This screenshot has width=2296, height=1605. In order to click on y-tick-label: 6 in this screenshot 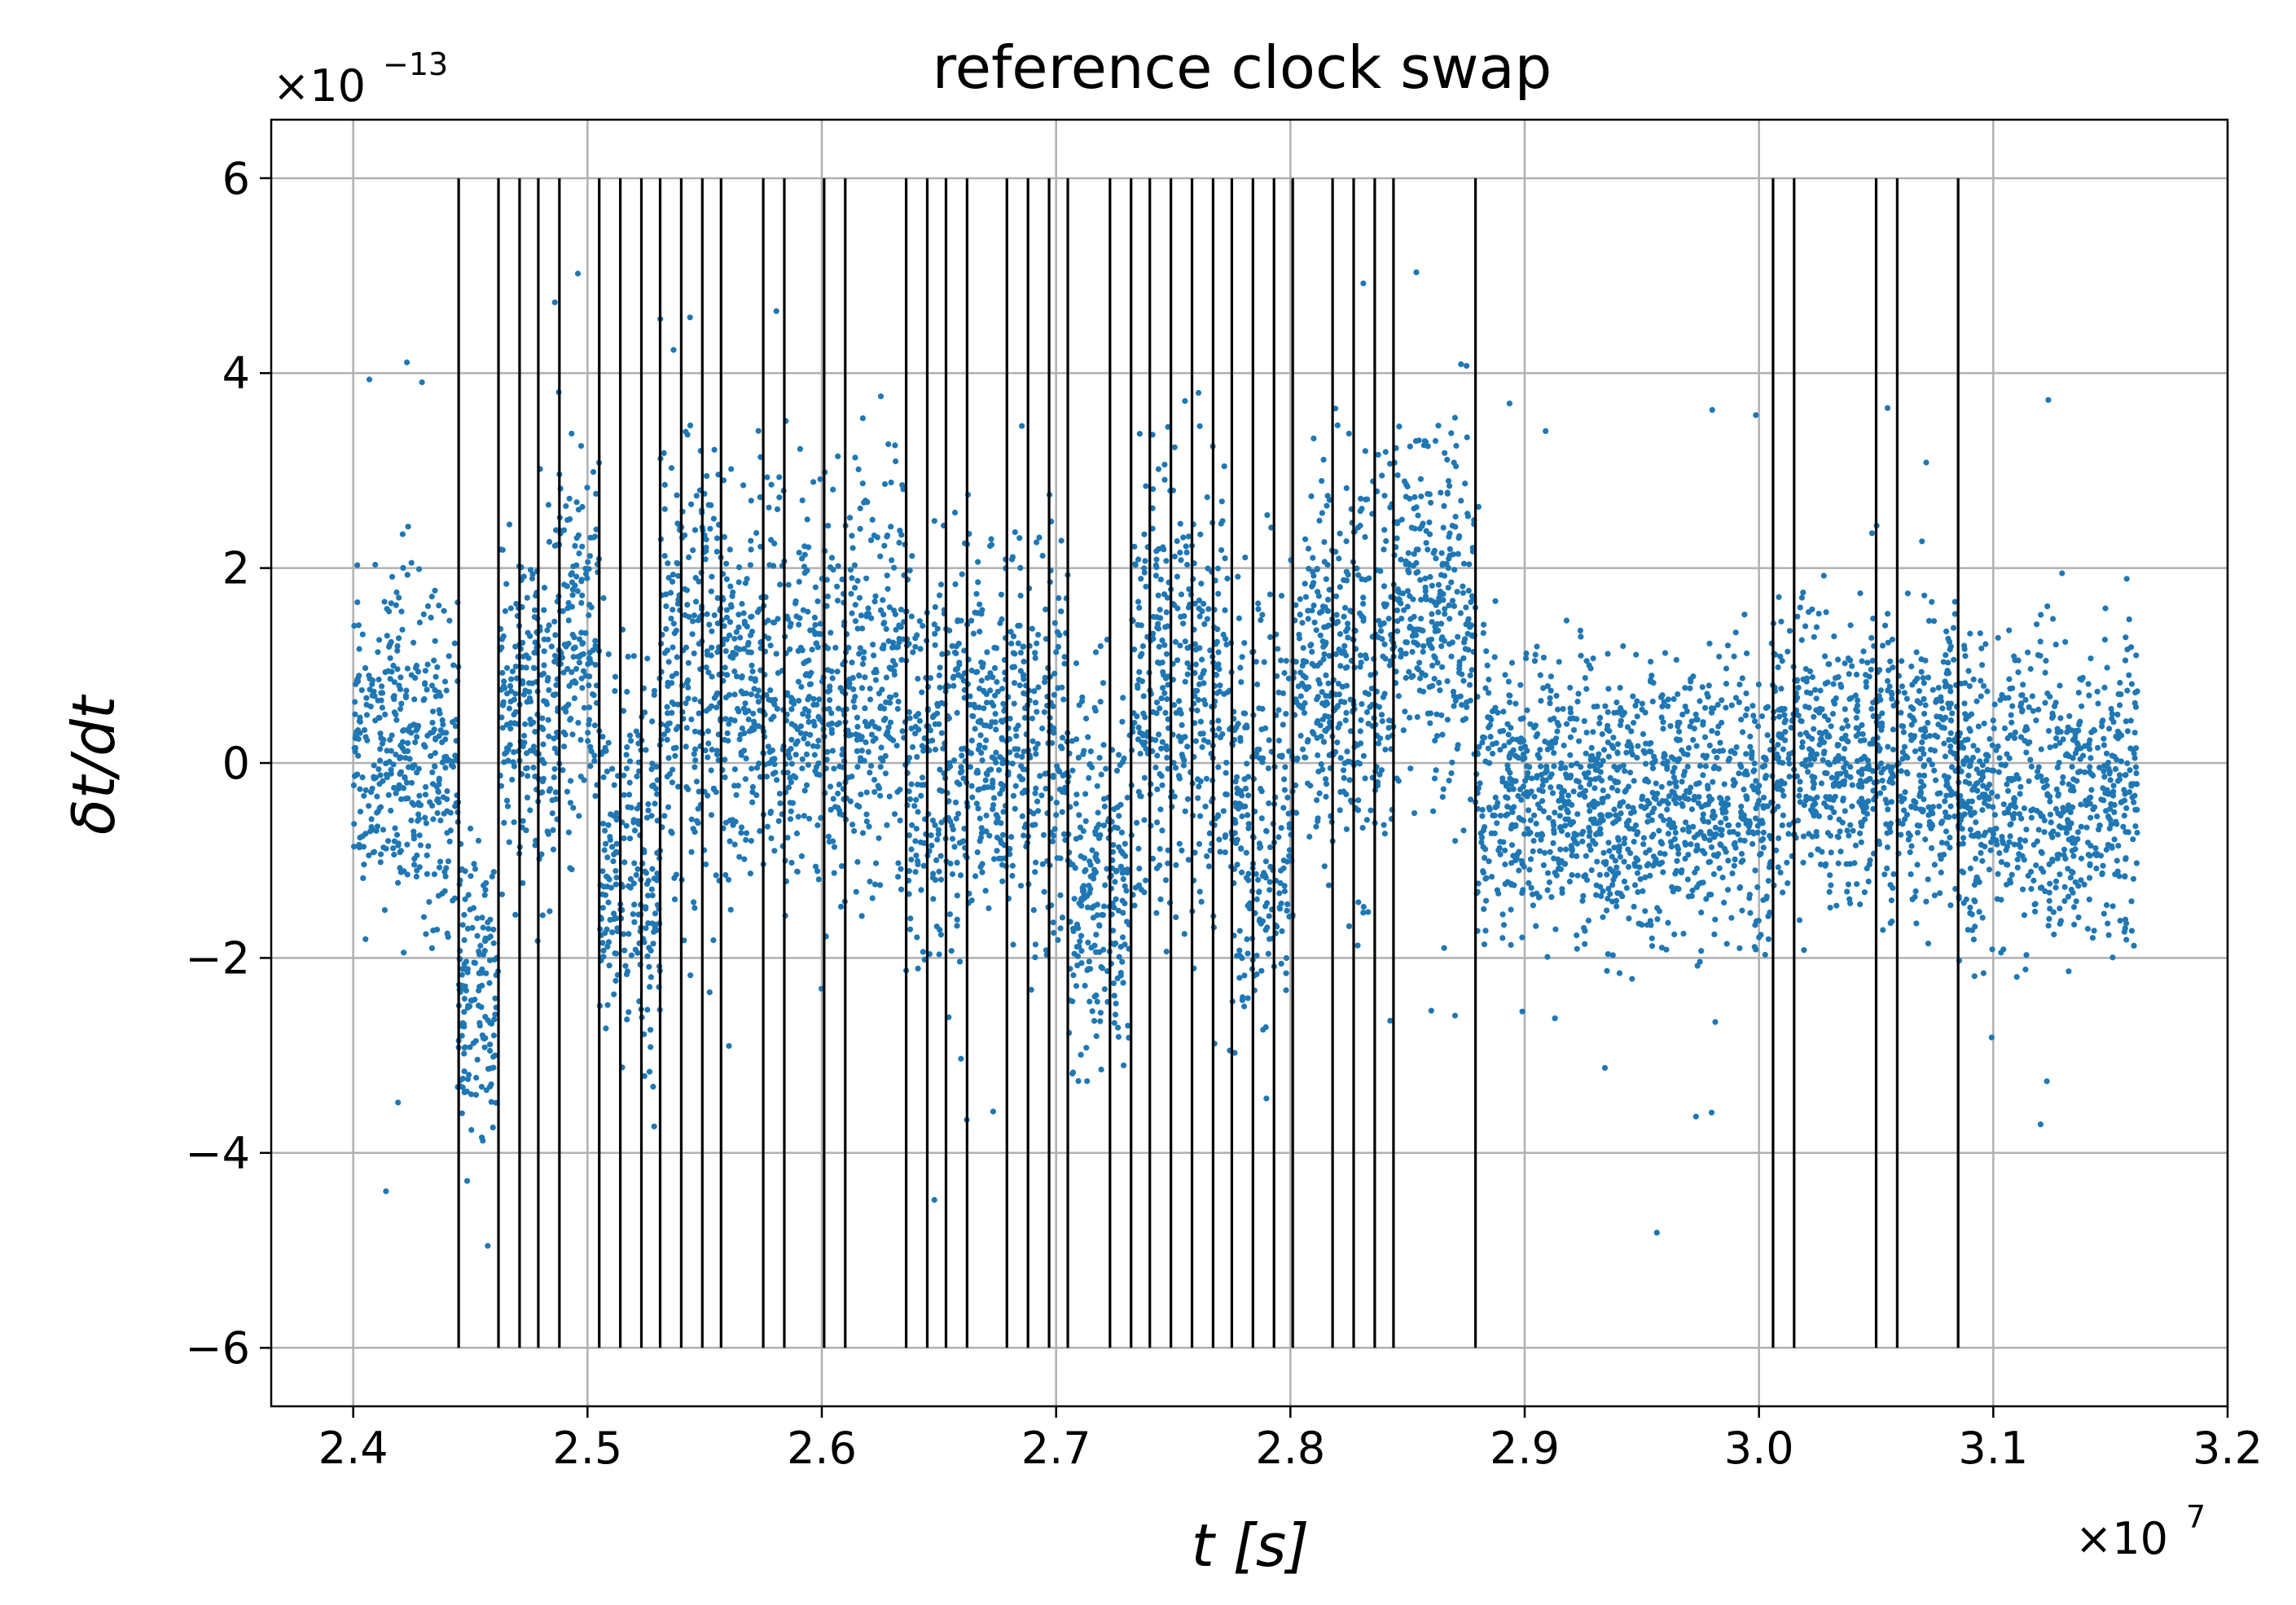, I will do `click(236, 178)`.